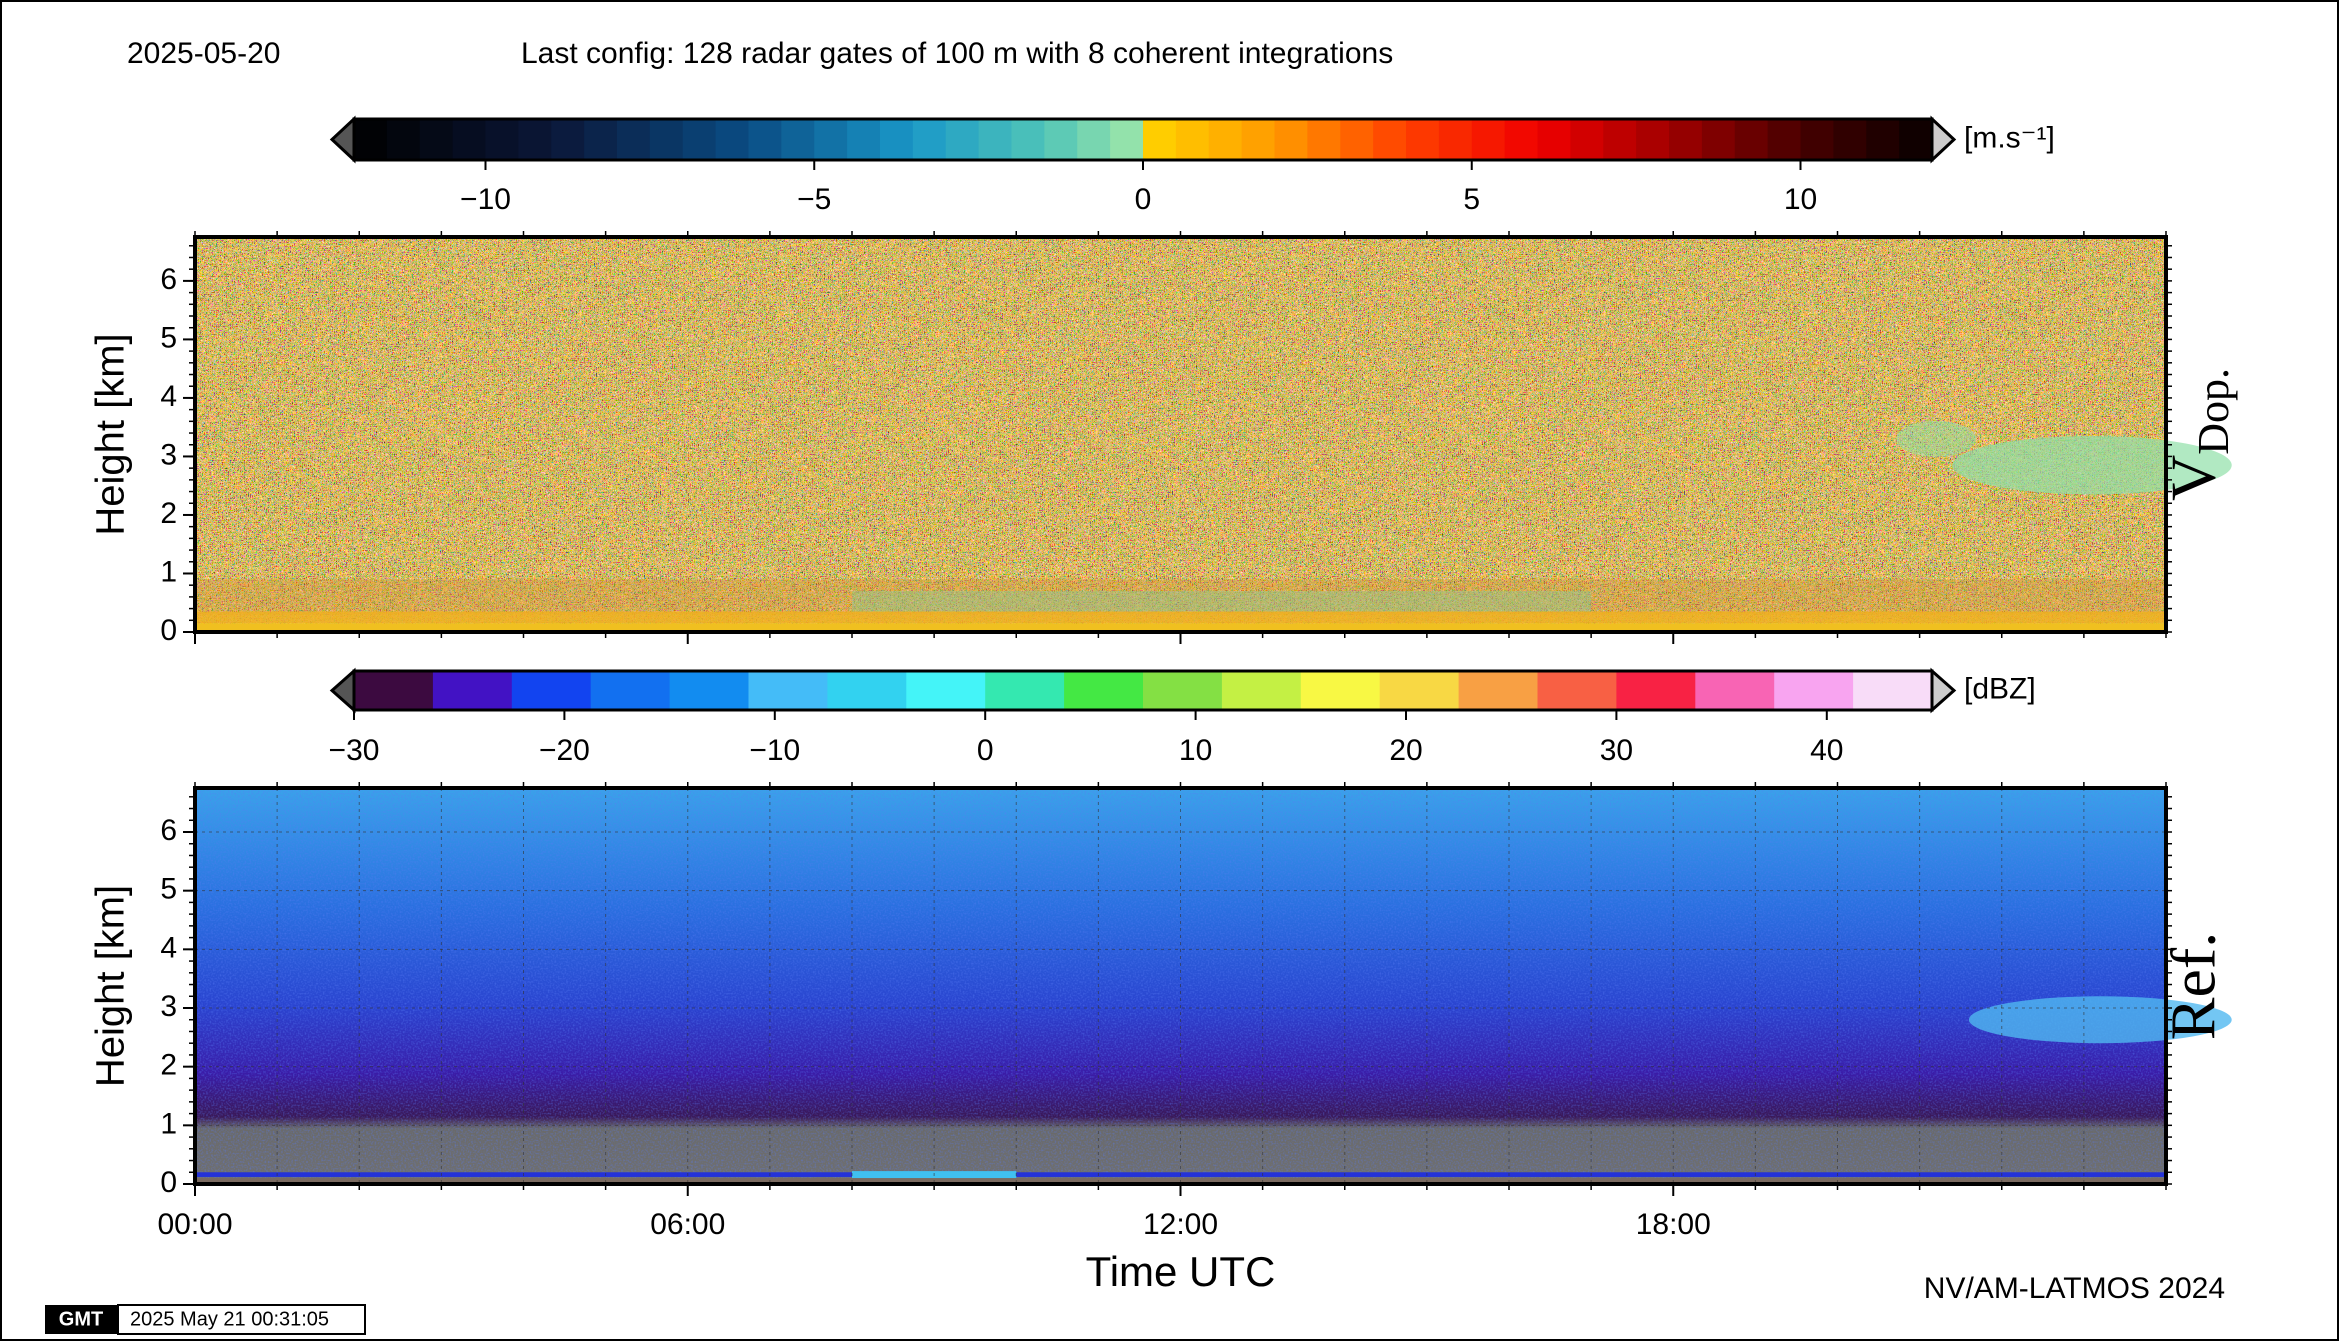 Image resolution: width=2339 pixels, height=1341 pixels. What do you see at coordinates (168, 1006) in the screenshot?
I see `y-tick-label: 3` at bounding box center [168, 1006].